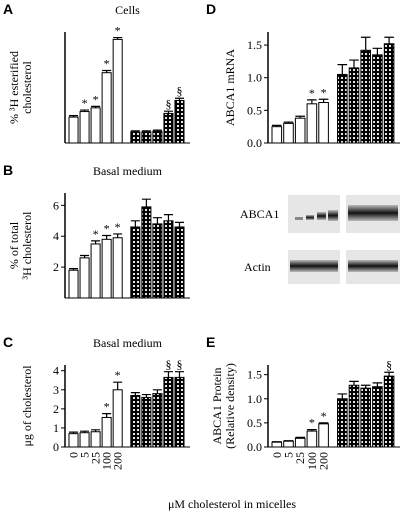 The width and height of the screenshot is (404, 515). What do you see at coordinates (217, 405) in the screenshot?
I see `y-axis-label: ABCA1 Protein` at bounding box center [217, 405].